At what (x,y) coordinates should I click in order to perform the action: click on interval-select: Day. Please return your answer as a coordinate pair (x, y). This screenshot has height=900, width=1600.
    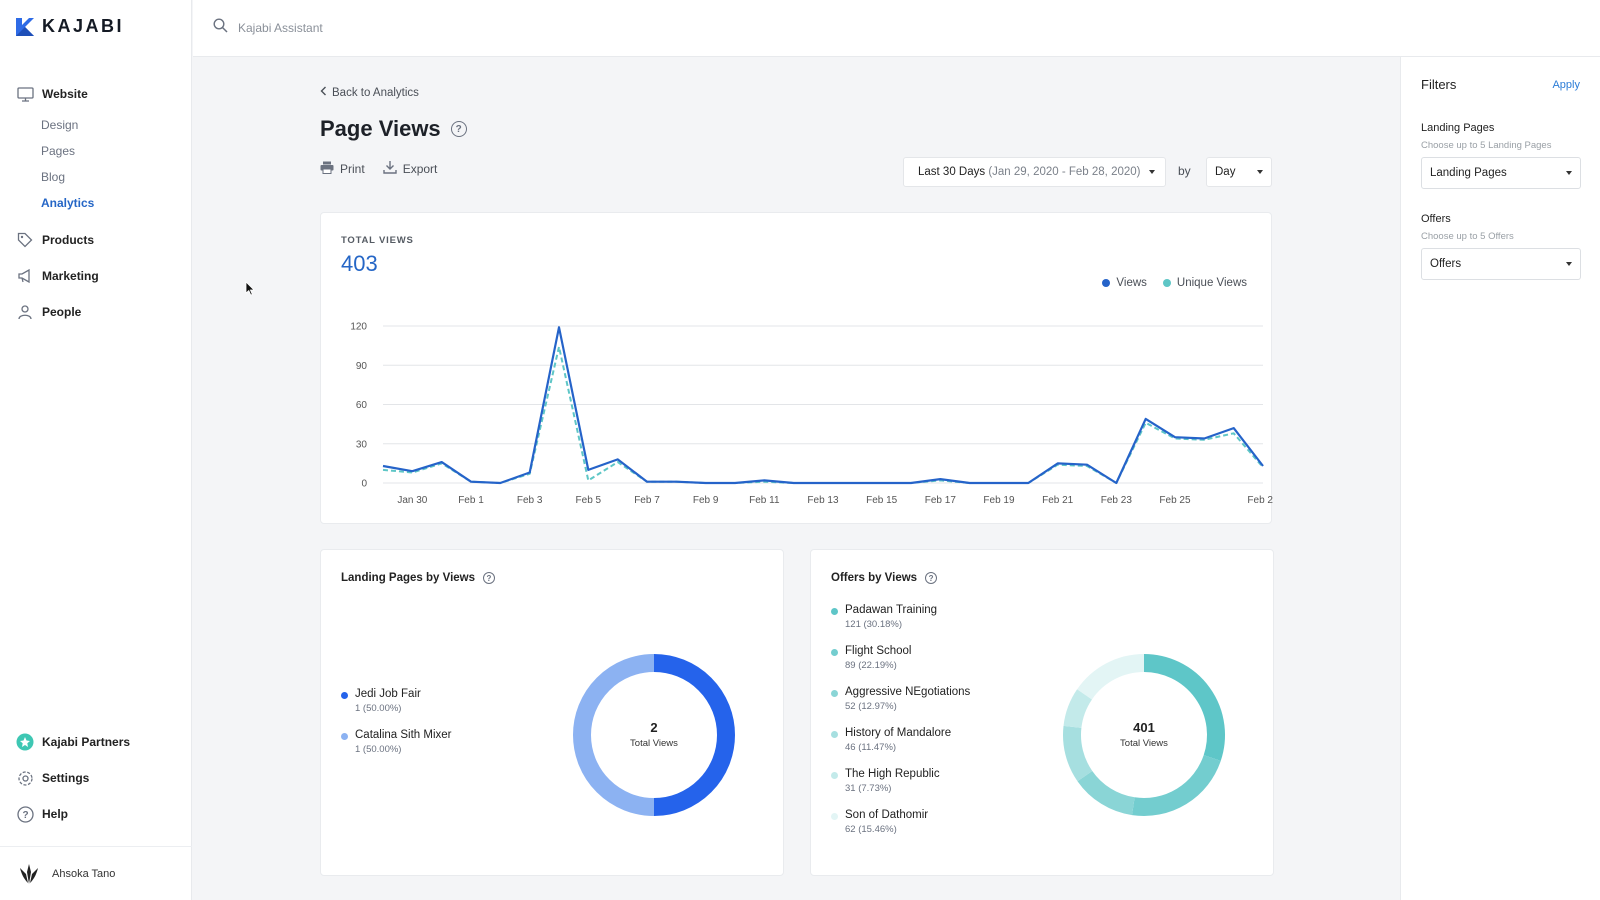
    Looking at the image, I should click on (1239, 172).